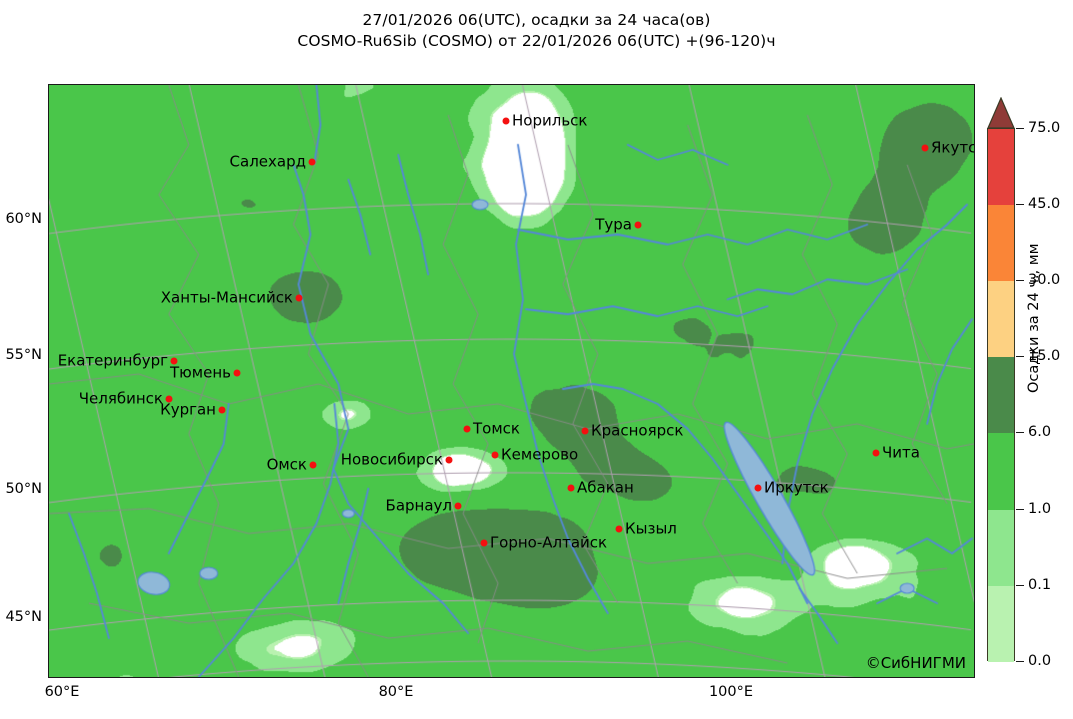 The image size is (1073, 719). What do you see at coordinates (391, 459) in the screenshot?
I see `city-label: Новосибирск` at bounding box center [391, 459].